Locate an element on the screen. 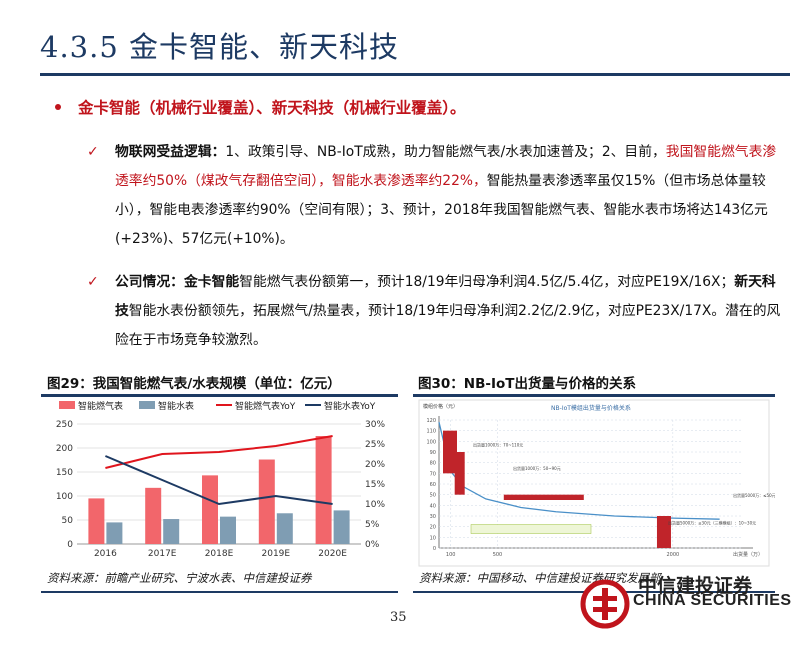 This screenshot has width=810, height=645. x-tick-label: 100 is located at coordinates (451, 555).